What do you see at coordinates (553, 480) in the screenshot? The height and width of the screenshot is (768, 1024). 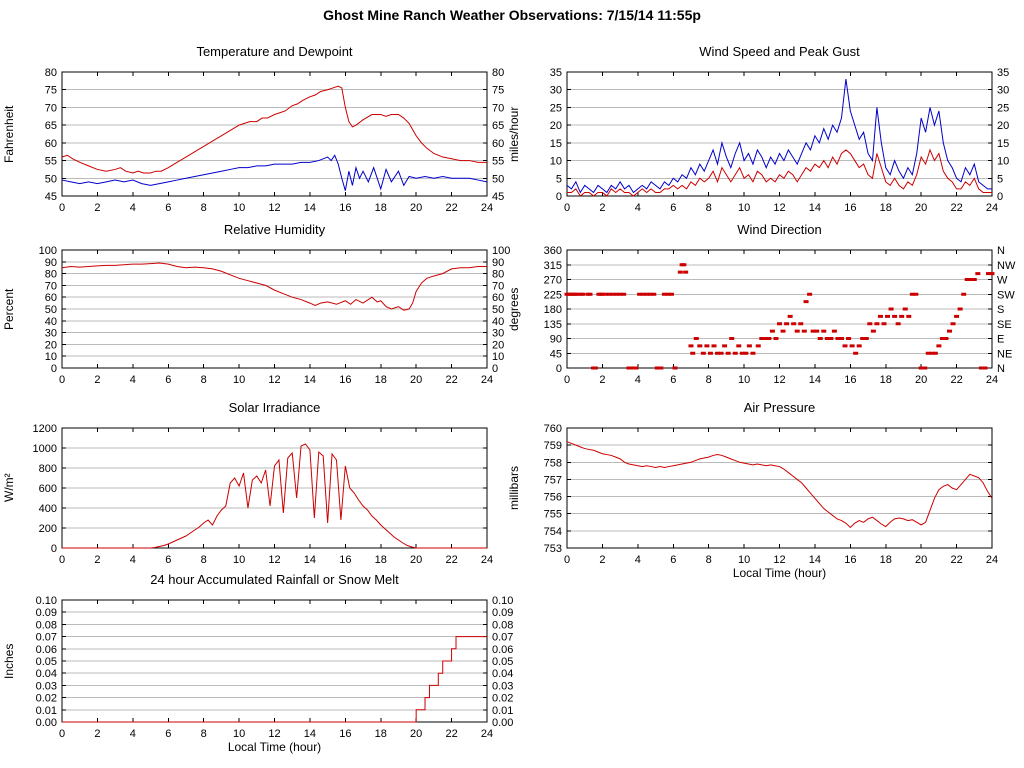 I see `svg-text: 757` at bounding box center [553, 480].